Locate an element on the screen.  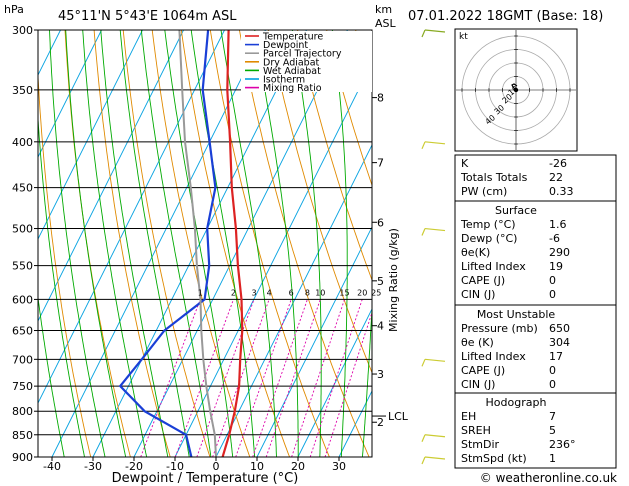
pressure-tick-label: 850 is located at coordinates (22, 435).